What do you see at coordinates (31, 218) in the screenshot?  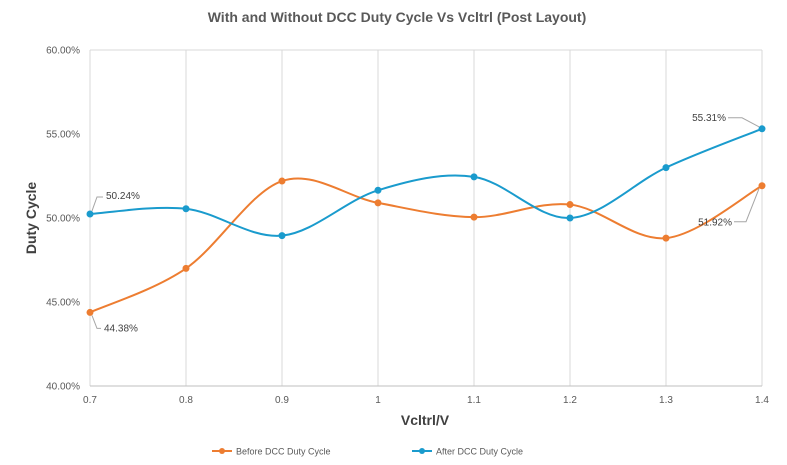 I see `y-axis-title: Duty Cycle` at bounding box center [31, 218].